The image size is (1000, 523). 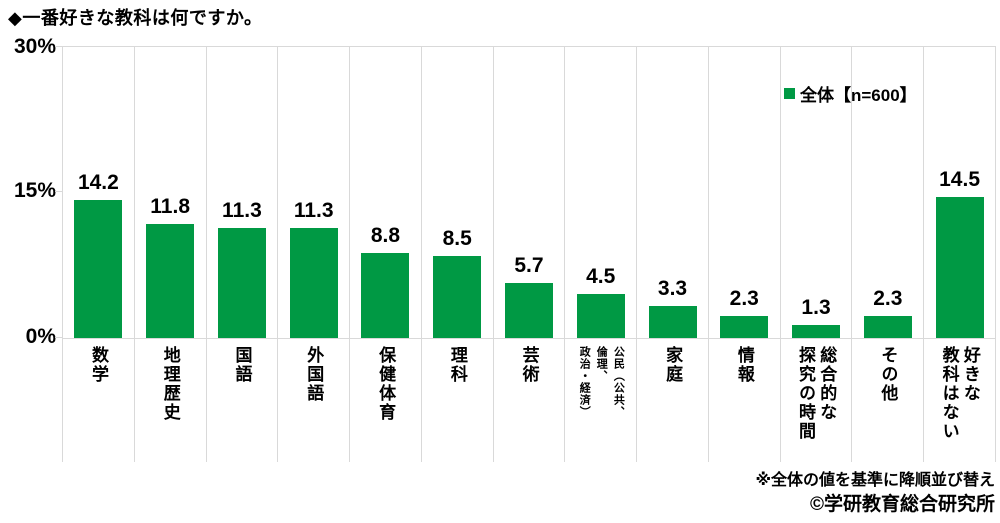 I want to click on category-cell: 保健体育, so click(x=386, y=400).